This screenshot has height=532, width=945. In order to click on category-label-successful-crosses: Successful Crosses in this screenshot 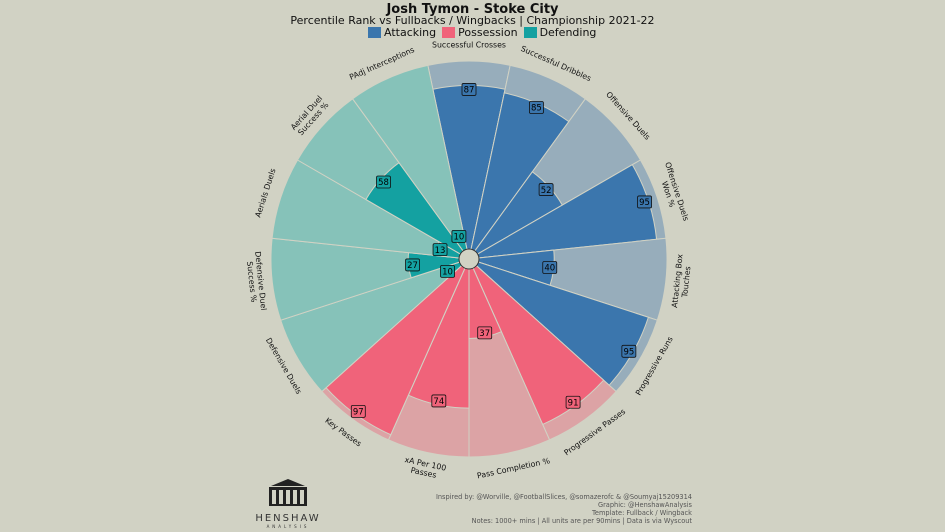, I will do `click(469, 45)`.